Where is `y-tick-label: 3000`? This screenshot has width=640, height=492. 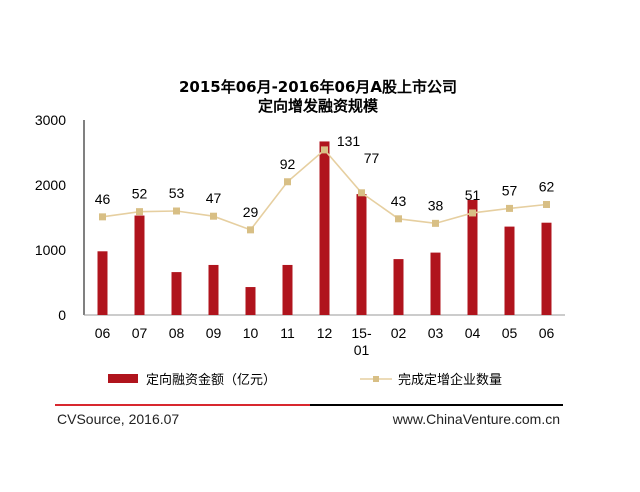
y-tick-label: 3000 is located at coordinates (50, 120).